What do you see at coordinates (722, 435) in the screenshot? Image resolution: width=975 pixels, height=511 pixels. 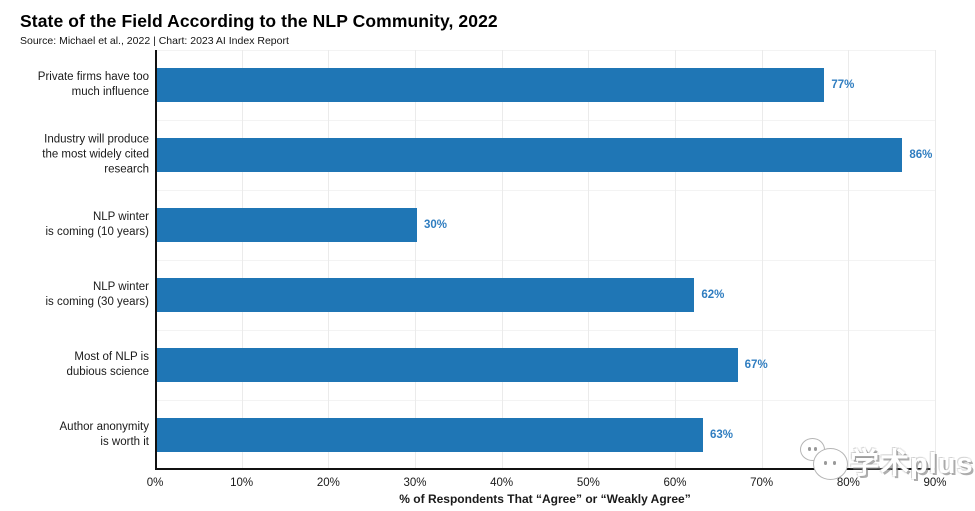 I see `value-label-5: 63%` at bounding box center [722, 435].